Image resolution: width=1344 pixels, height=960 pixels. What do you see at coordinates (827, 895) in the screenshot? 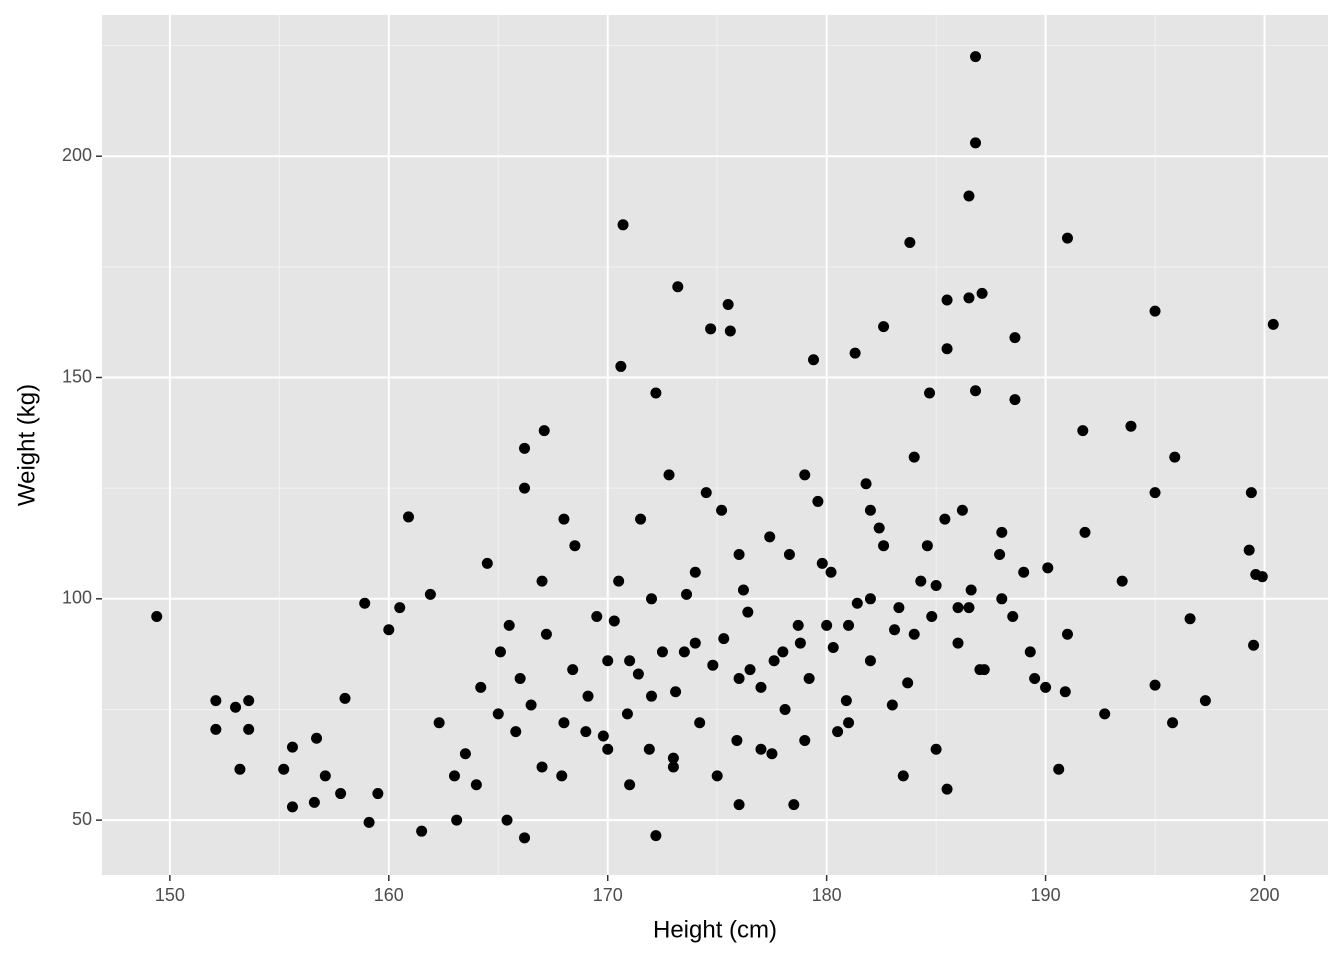
I see `x-tick-label: 180` at bounding box center [827, 895].